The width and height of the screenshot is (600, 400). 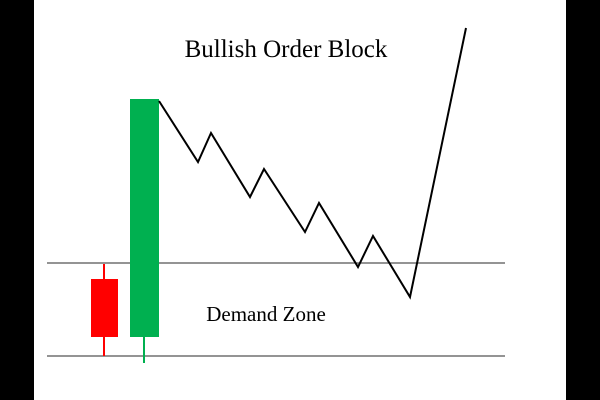 I want to click on bearish-candle-body, so click(x=104, y=308).